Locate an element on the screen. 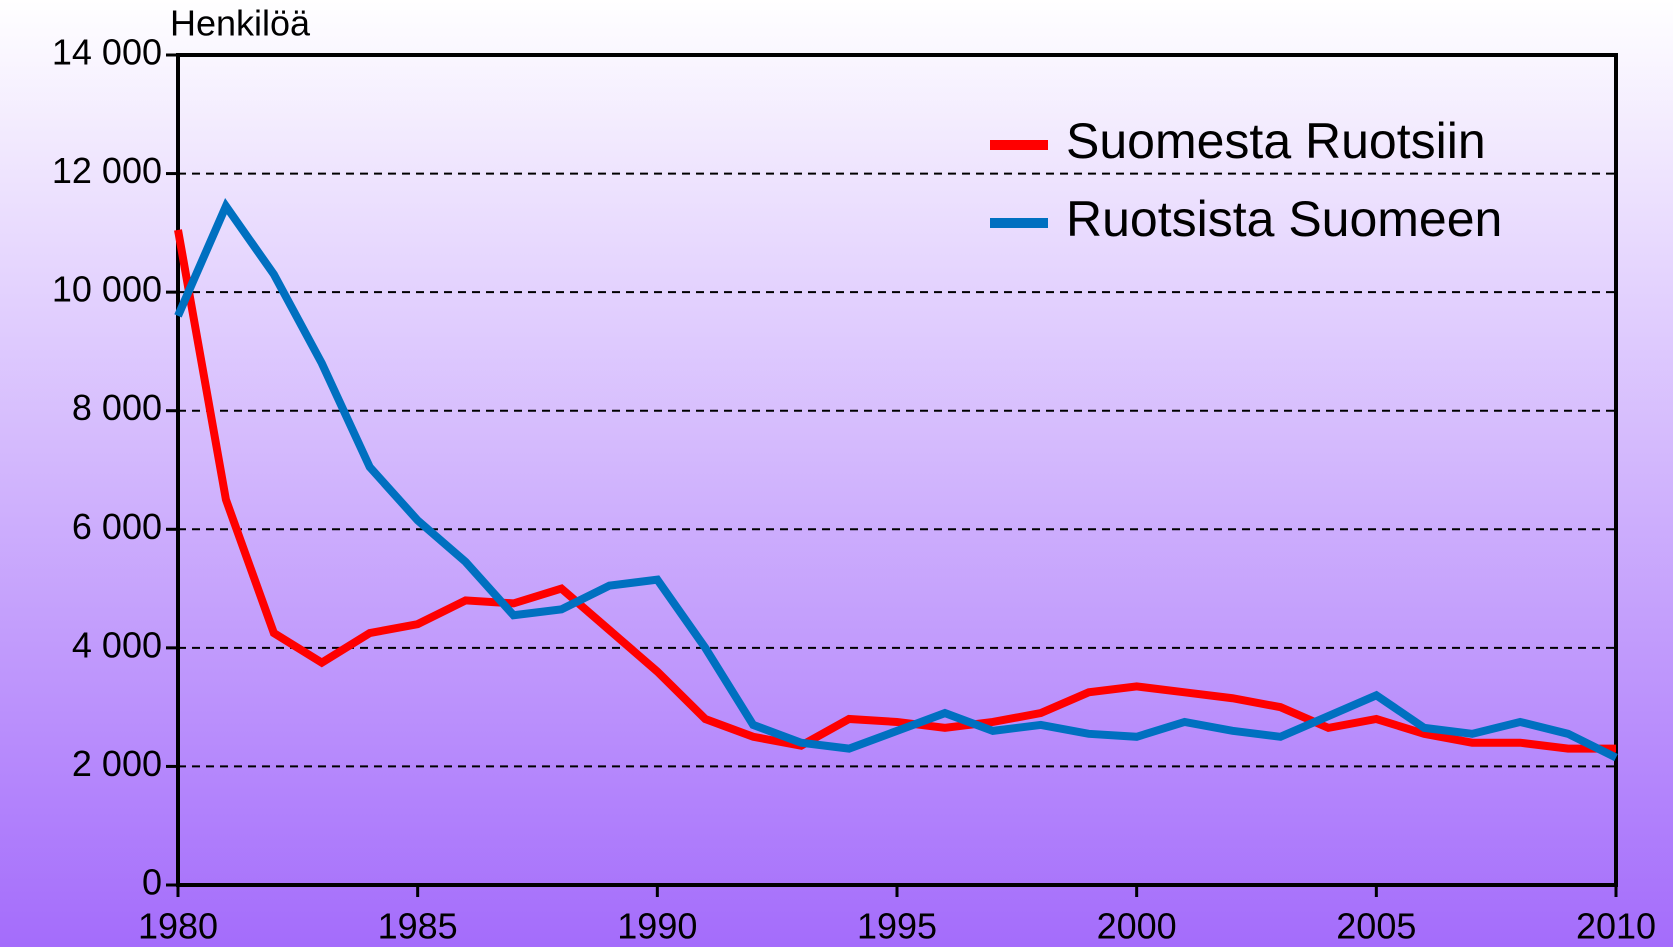  y-tick-label: 12 000 is located at coordinates (107, 170).